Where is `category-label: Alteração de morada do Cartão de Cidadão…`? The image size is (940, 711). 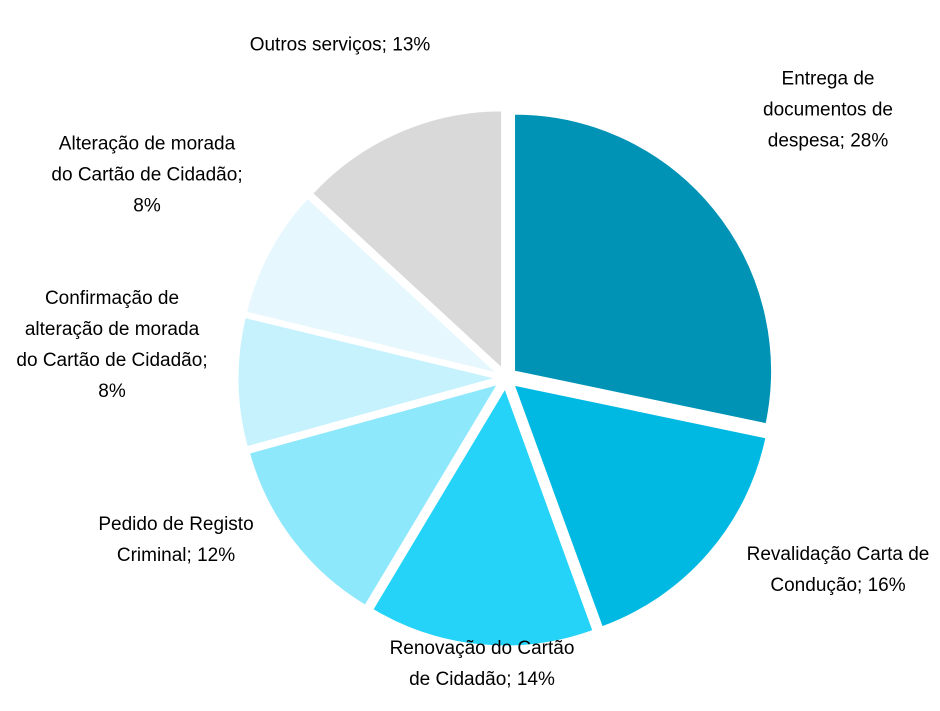
category-label: Alteração de morada do Cartão de Cidadão… is located at coordinates (147, 159).